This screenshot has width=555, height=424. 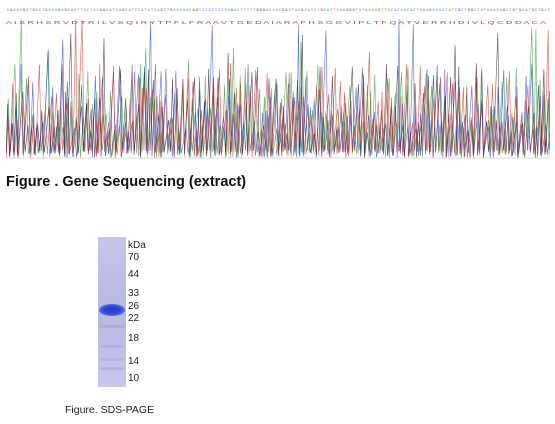 What do you see at coordinates (112, 310) in the screenshot?
I see `gel-target-band` at bounding box center [112, 310].